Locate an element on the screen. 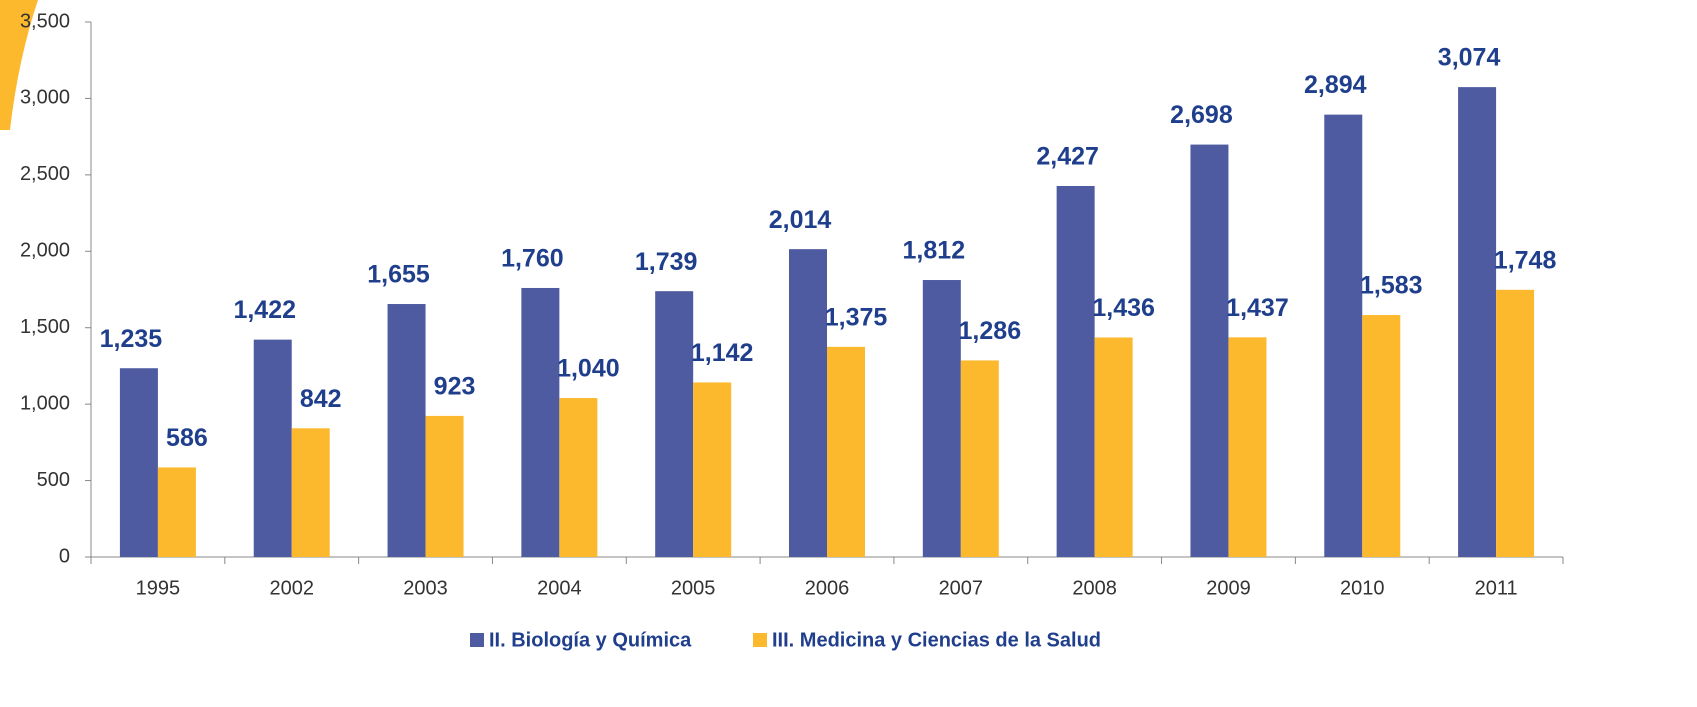 This screenshot has height=707, width=1697. x-tick-label: 2005 is located at coordinates (693, 588).